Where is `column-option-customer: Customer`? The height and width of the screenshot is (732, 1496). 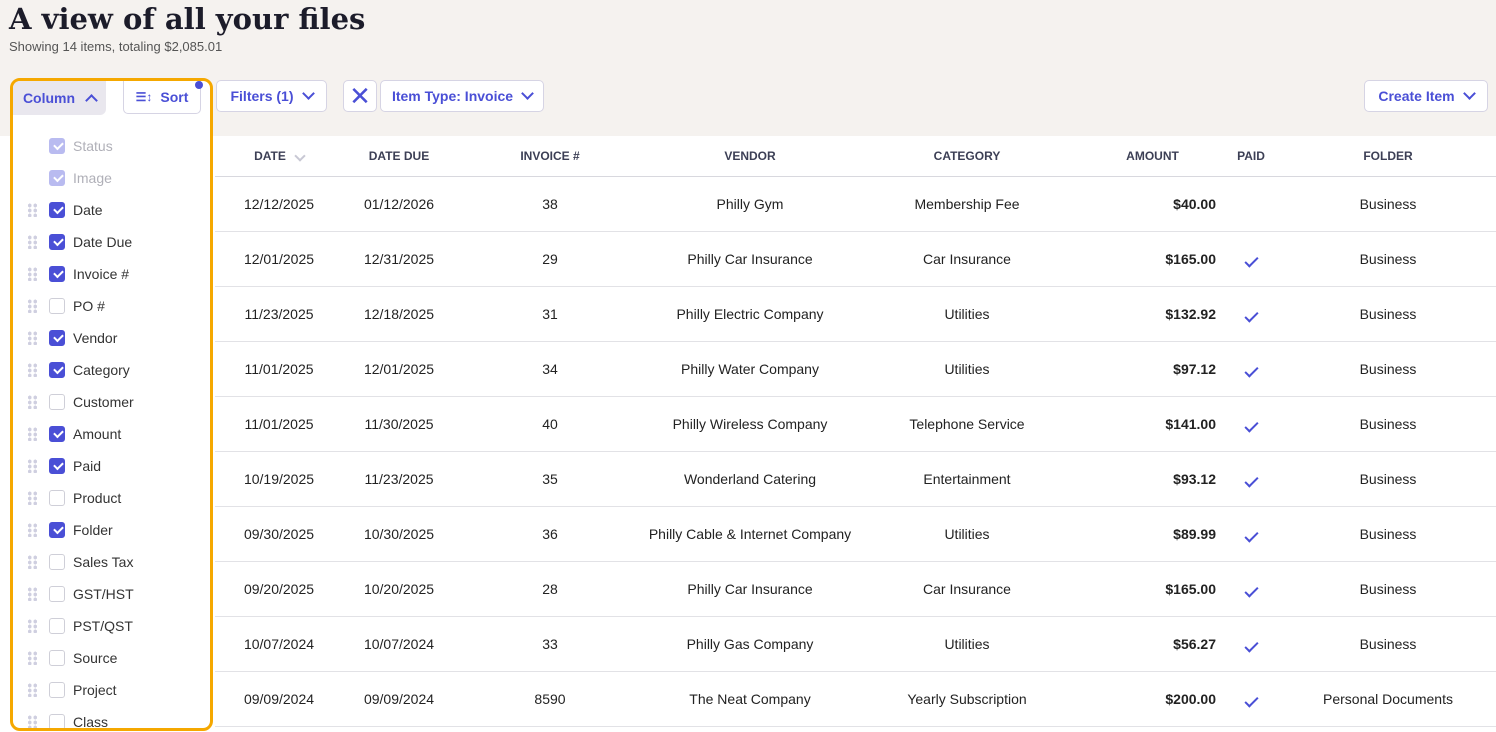 column-option-customer: Customer is located at coordinates (108, 402).